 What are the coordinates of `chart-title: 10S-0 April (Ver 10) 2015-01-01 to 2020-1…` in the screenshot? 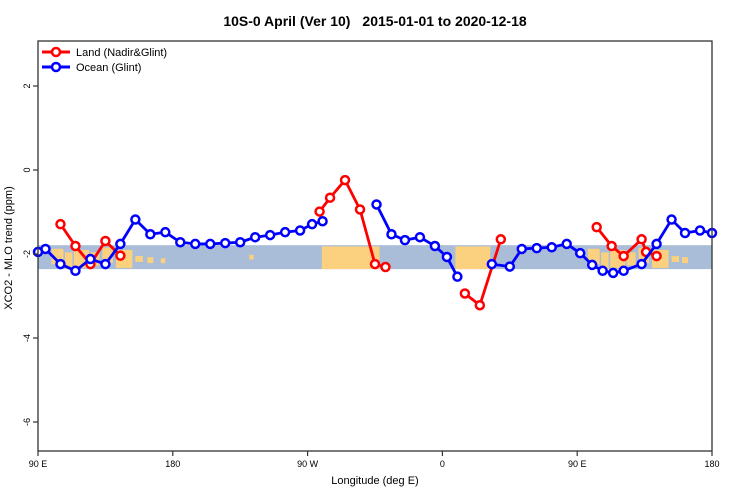 It's located at (375, 21).